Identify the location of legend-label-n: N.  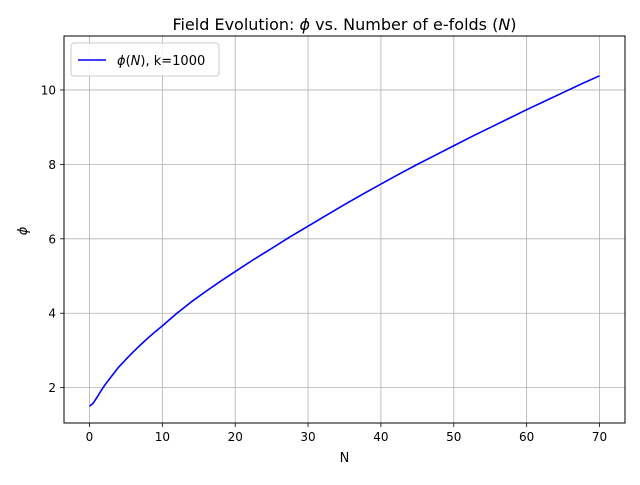
(136, 61).